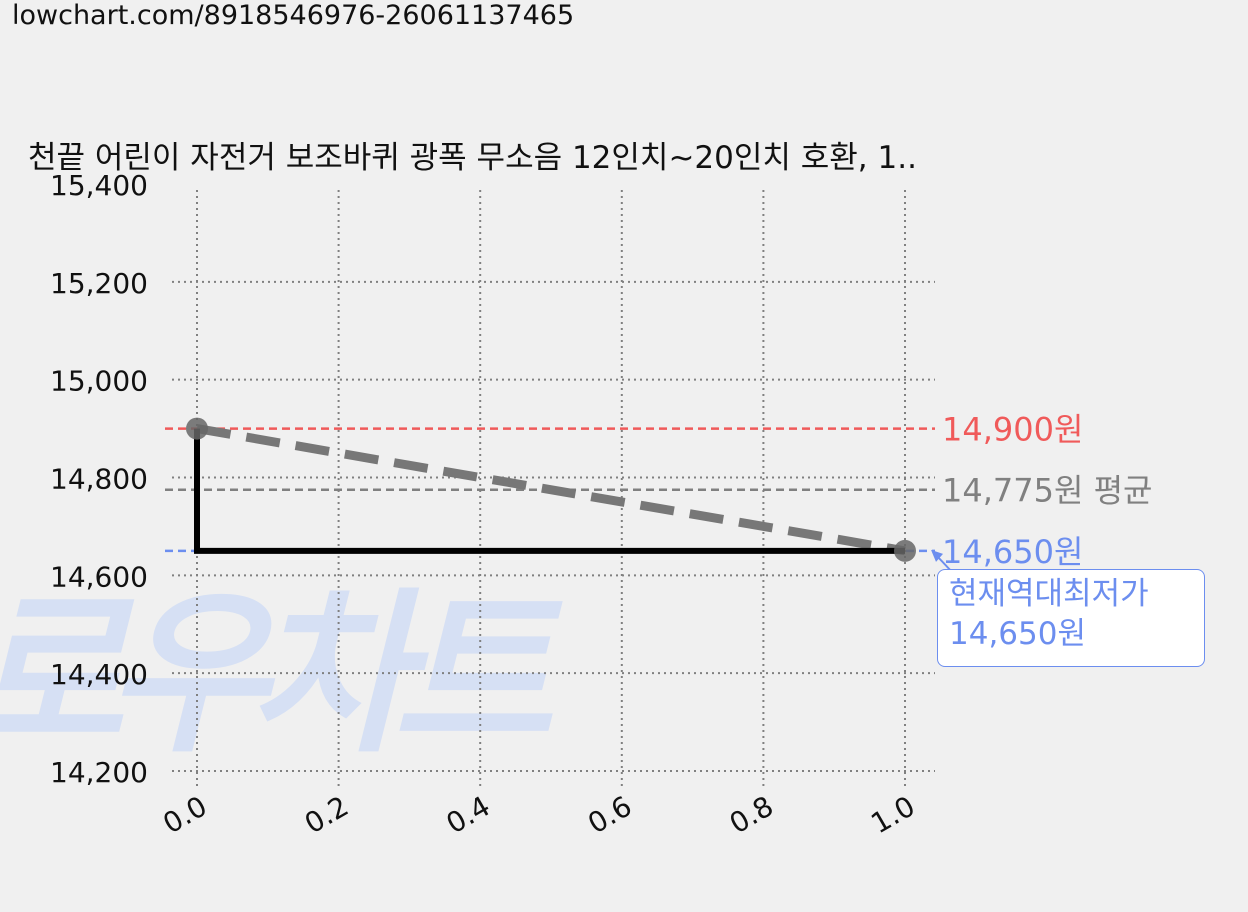 Image resolution: width=1248 pixels, height=912 pixels. Describe the element at coordinates (892, 814) in the screenshot. I see `x-tick-label: 1.0` at that location.